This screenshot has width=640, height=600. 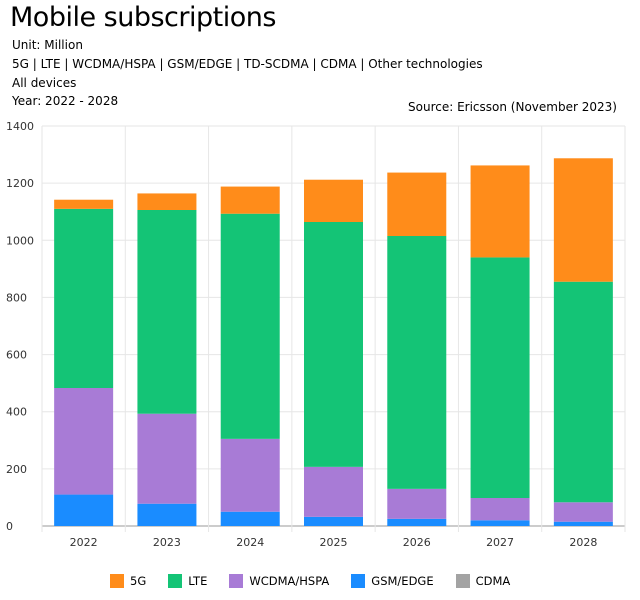 I want to click on y-tick-label-800: 800, so click(x=16, y=297).